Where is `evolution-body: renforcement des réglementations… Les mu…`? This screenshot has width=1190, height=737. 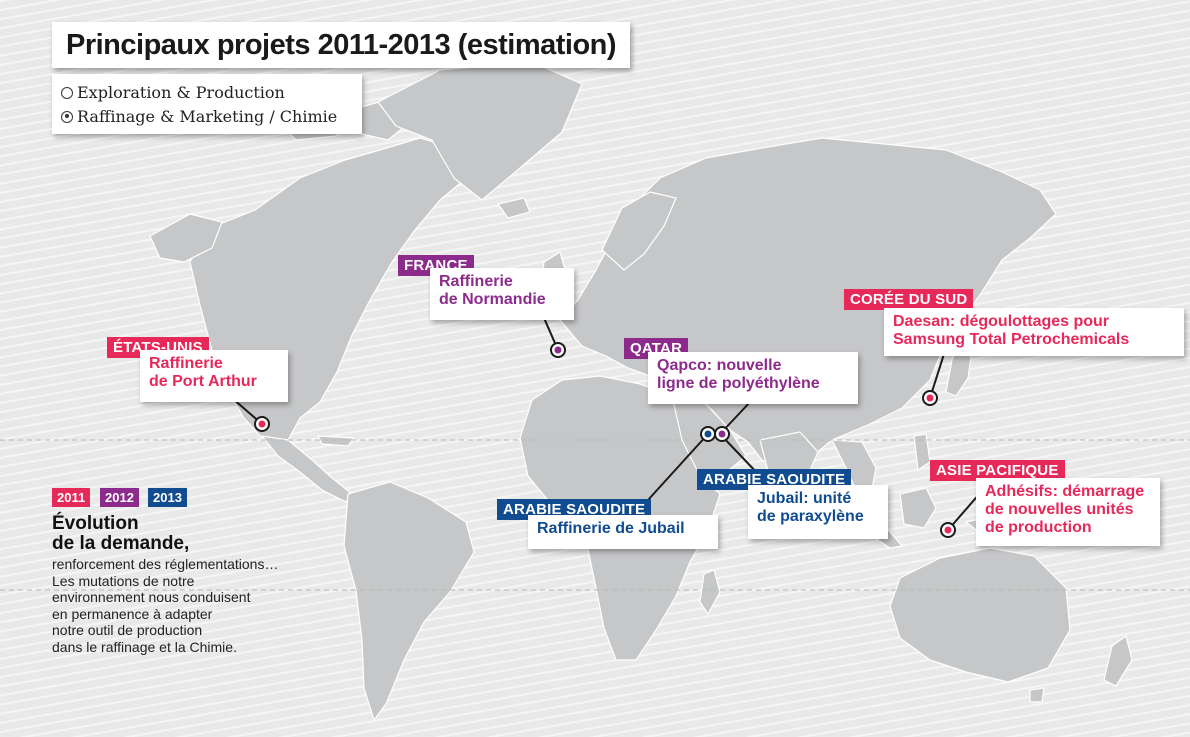
evolution-body: renforcement des réglementations… Les mu… is located at coordinates (165, 605).